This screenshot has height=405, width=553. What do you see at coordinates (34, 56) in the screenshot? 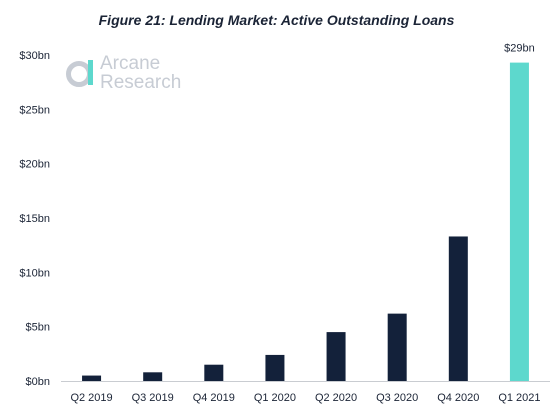
I see `y-tick-label: $30bn` at bounding box center [34, 56].